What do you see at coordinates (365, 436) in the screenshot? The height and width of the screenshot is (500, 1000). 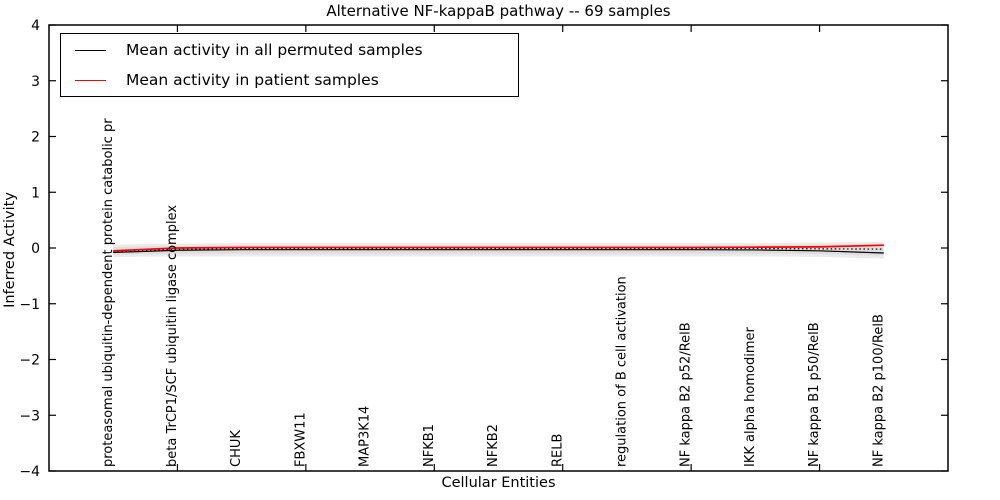 I see `x-category-label: MAP3K14` at bounding box center [365, 436].